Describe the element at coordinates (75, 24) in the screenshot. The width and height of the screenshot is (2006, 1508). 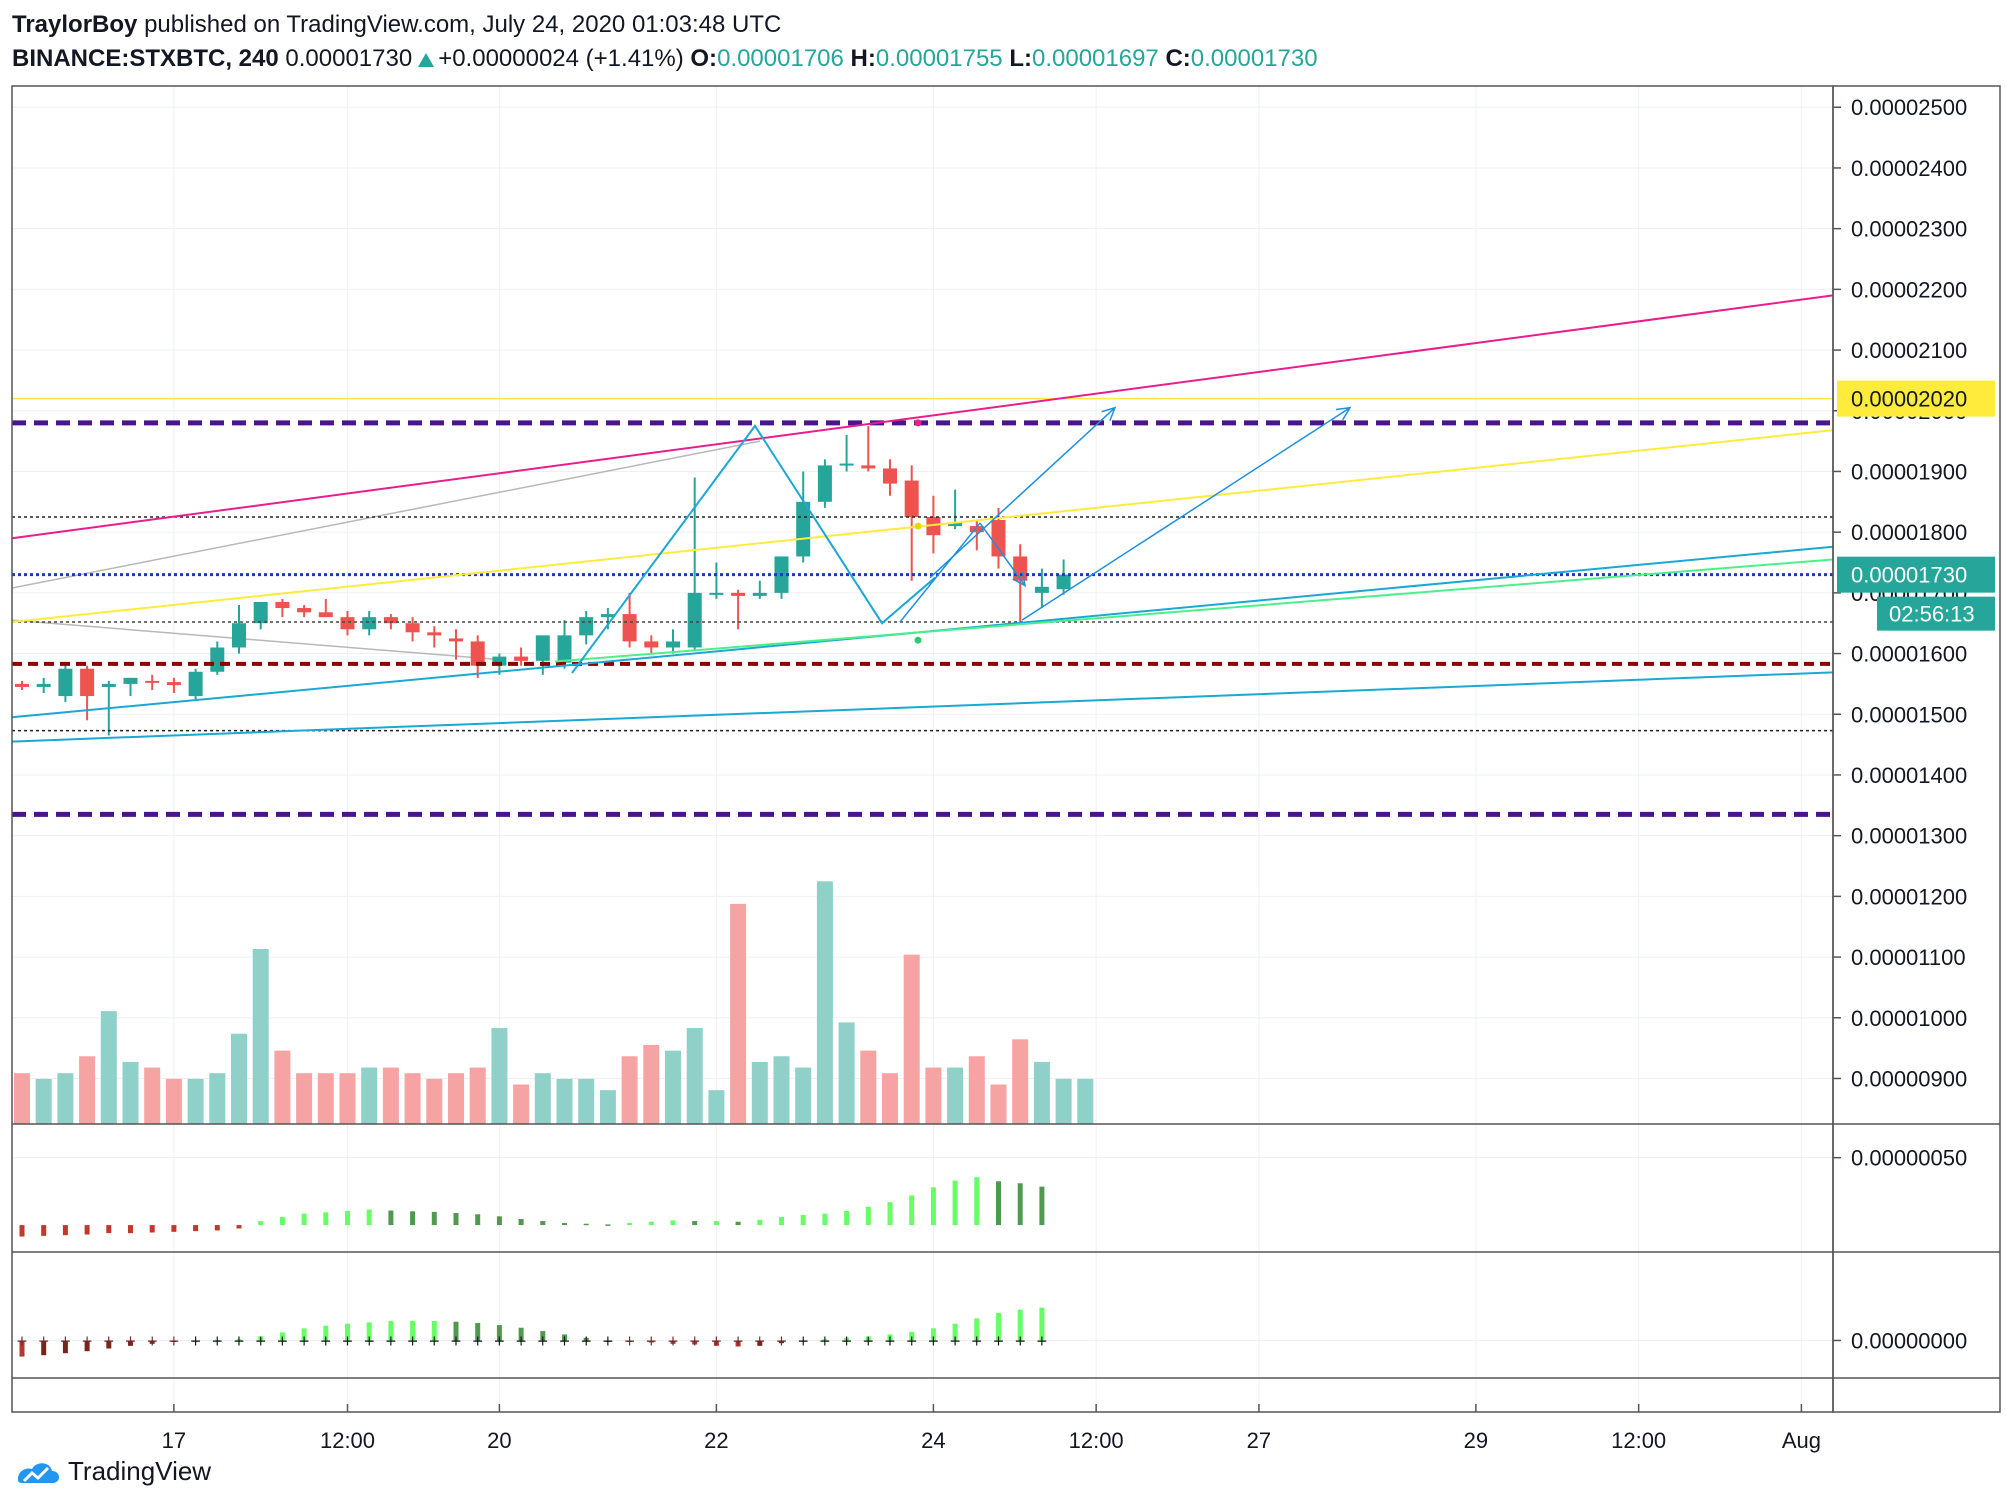
I see `author-name: TraylorBoy` at that location.